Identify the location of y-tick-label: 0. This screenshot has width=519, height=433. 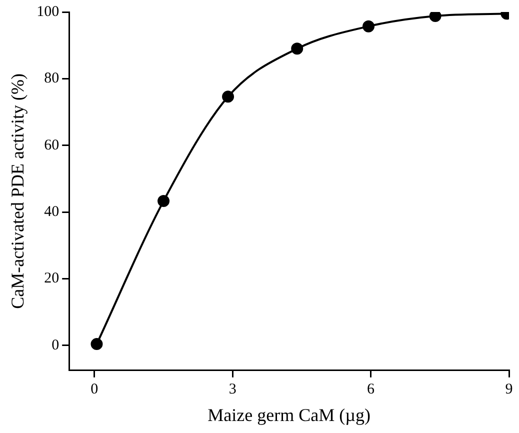
(56, 345).